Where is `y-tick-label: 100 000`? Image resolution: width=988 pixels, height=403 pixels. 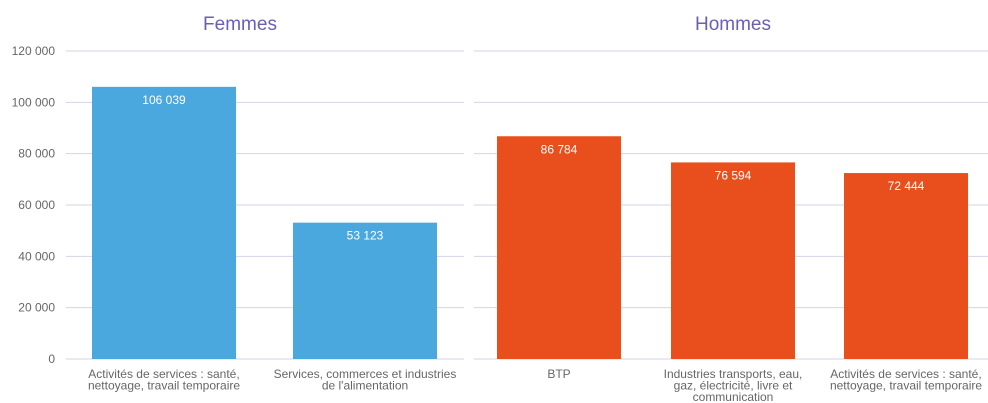 y-tick-label: 100 000 is located at coordinates (34, 102).